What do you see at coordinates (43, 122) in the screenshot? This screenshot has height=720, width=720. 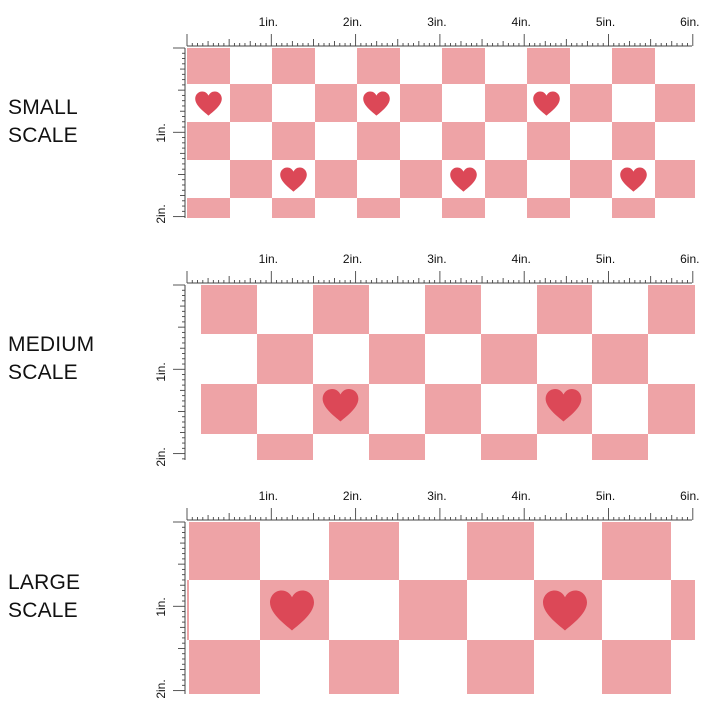 I see `scale-label: SMALL SCALE` at bounding box center [43, 122].